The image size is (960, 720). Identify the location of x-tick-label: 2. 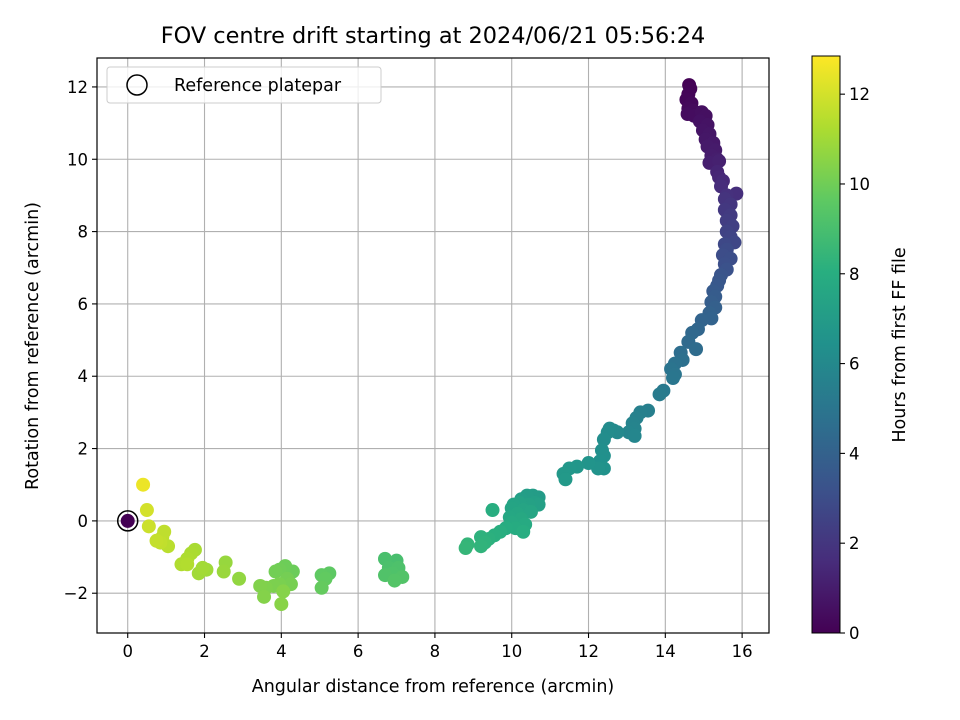
(204, 651).